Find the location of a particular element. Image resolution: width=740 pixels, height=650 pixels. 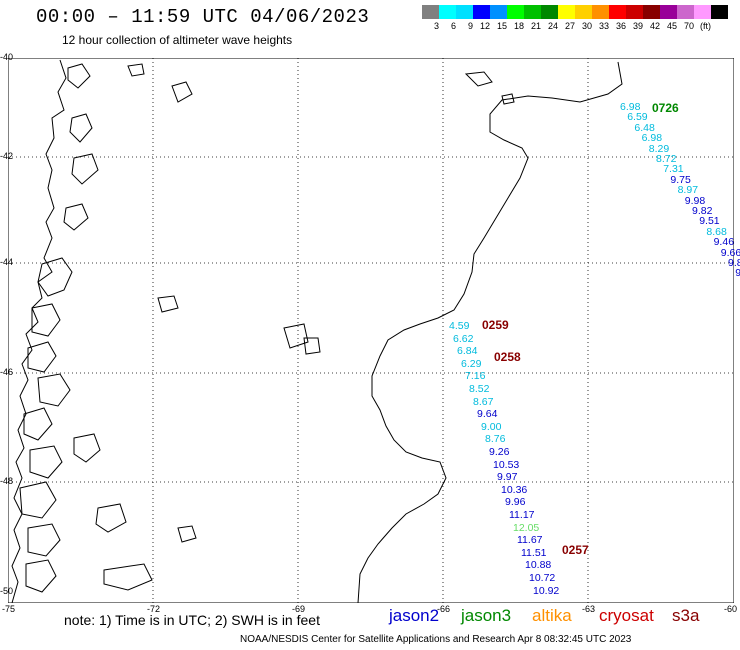

scale-label: 12 is located at coordinates (484, 26).